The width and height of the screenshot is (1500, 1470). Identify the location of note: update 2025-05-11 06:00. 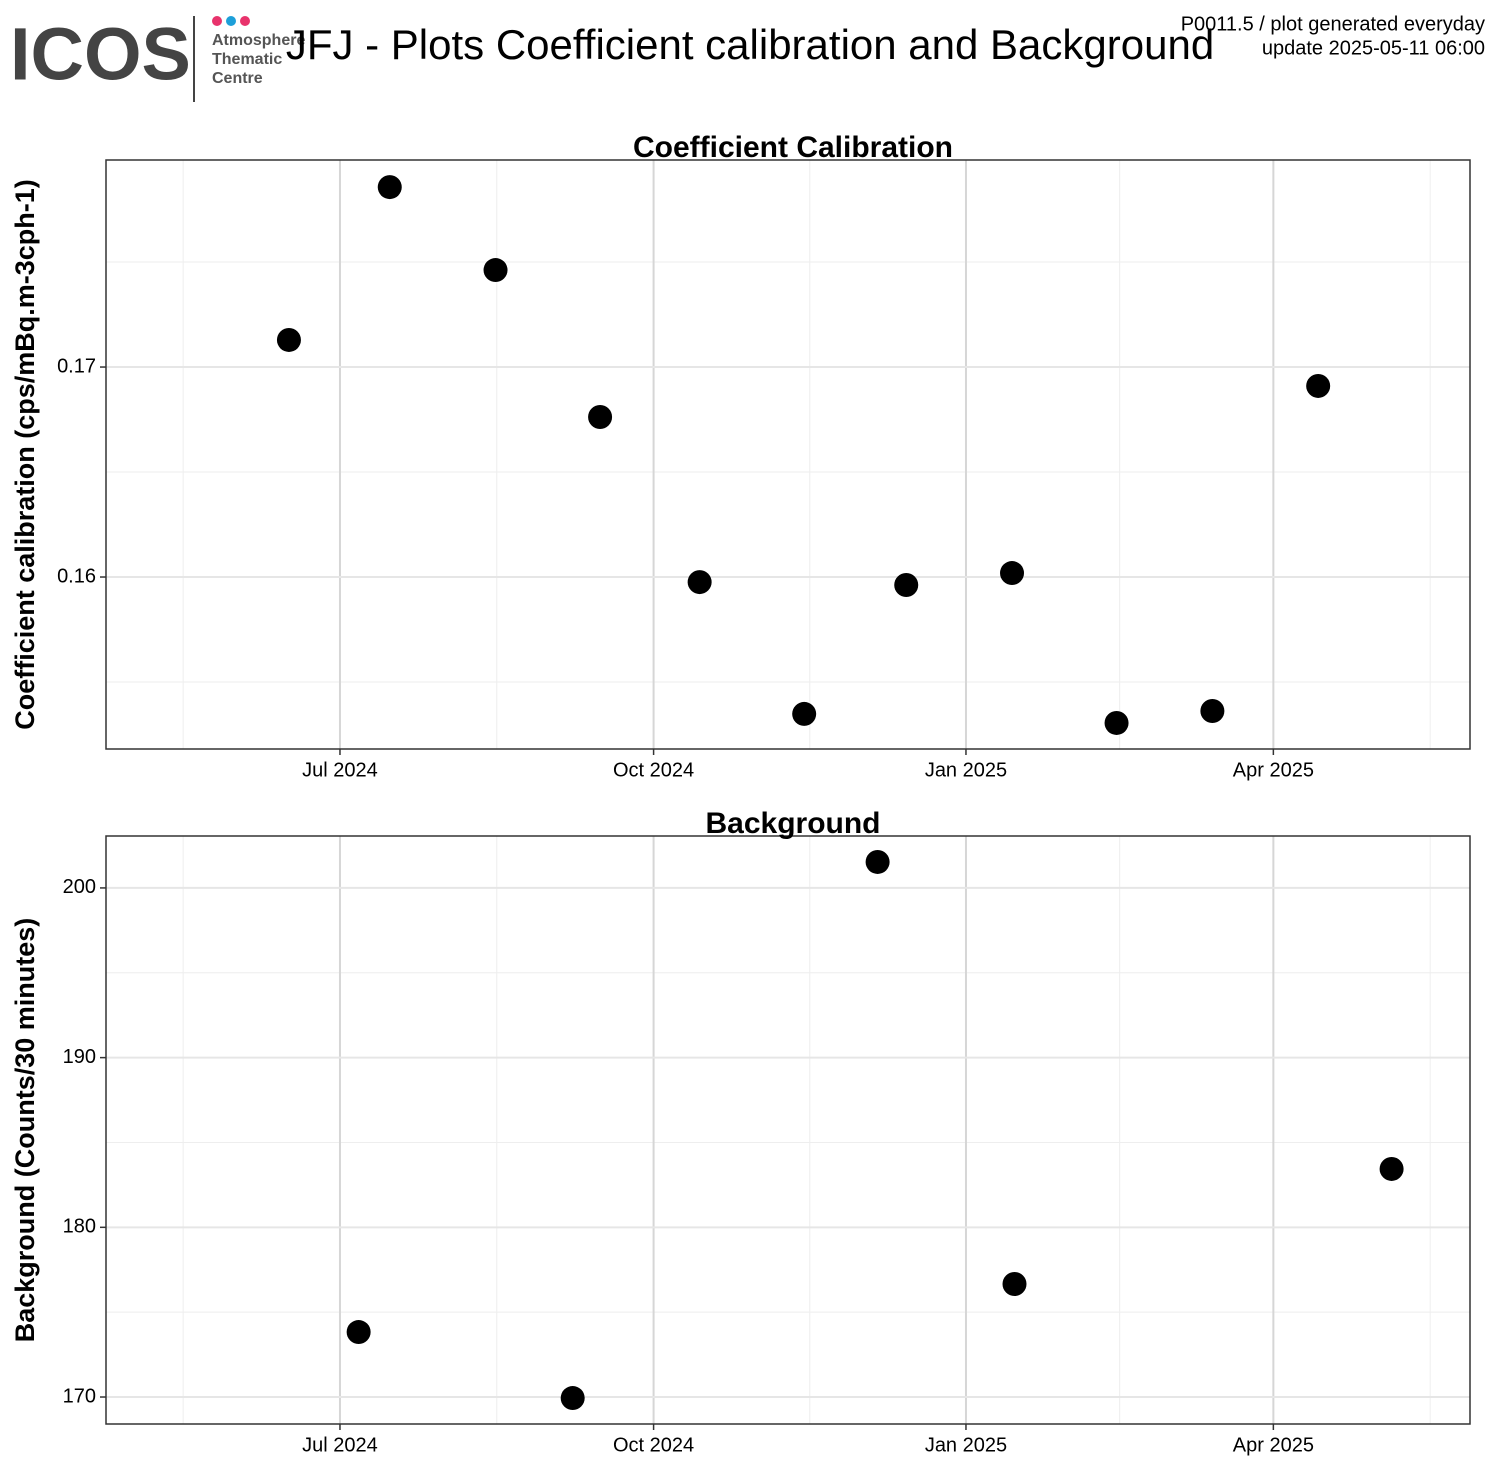
(1373, 48).